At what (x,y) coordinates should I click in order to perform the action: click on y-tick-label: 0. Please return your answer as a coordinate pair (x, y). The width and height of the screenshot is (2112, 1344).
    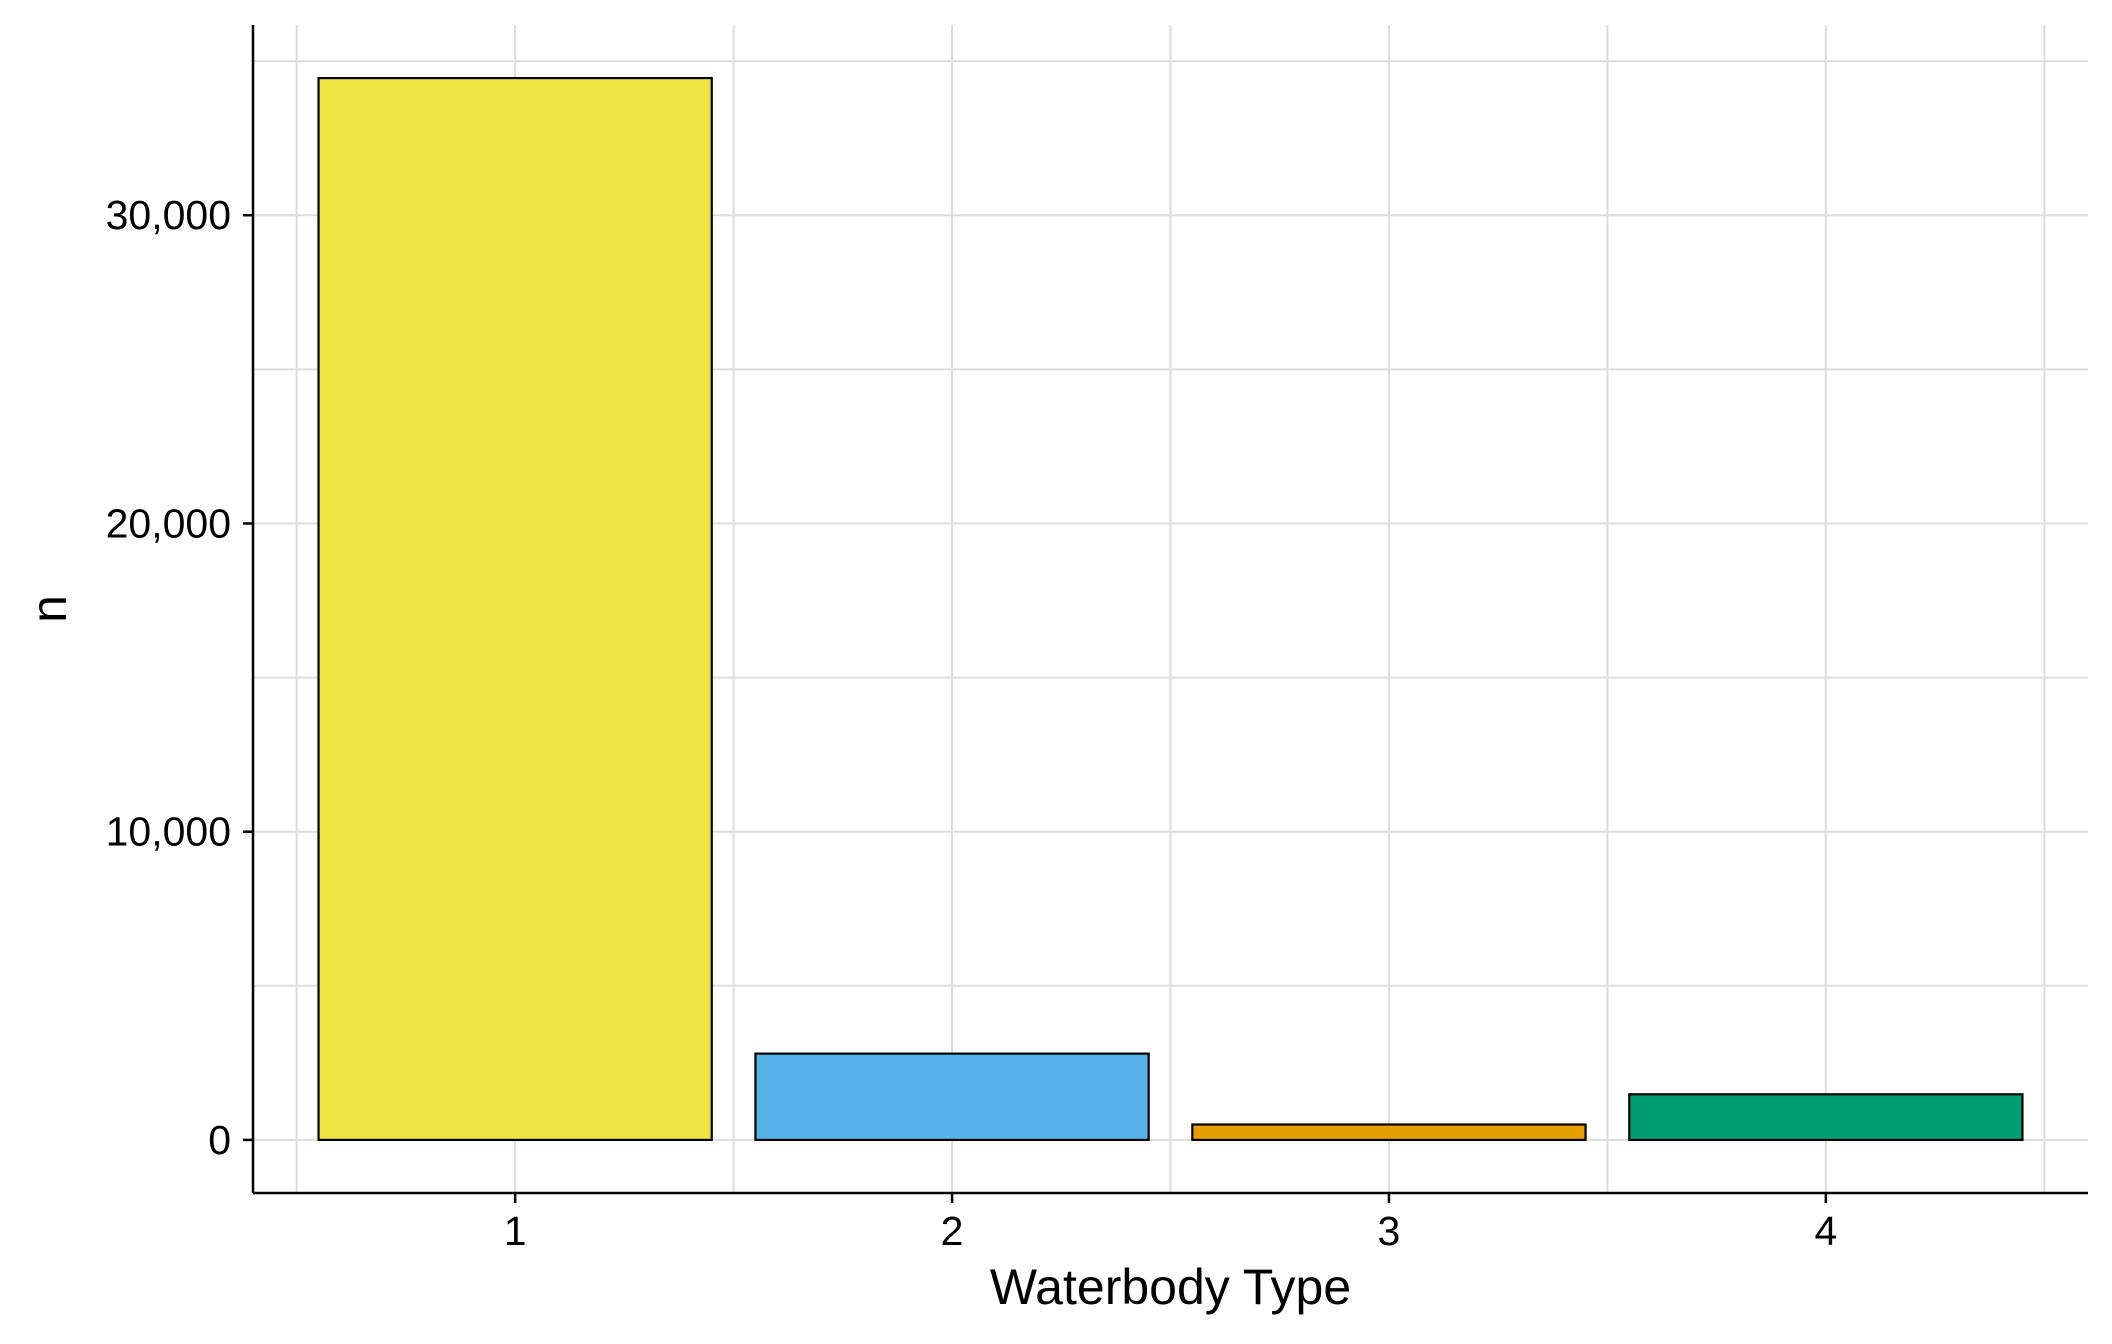
    Looking at the image, I should click on (219, 1140).